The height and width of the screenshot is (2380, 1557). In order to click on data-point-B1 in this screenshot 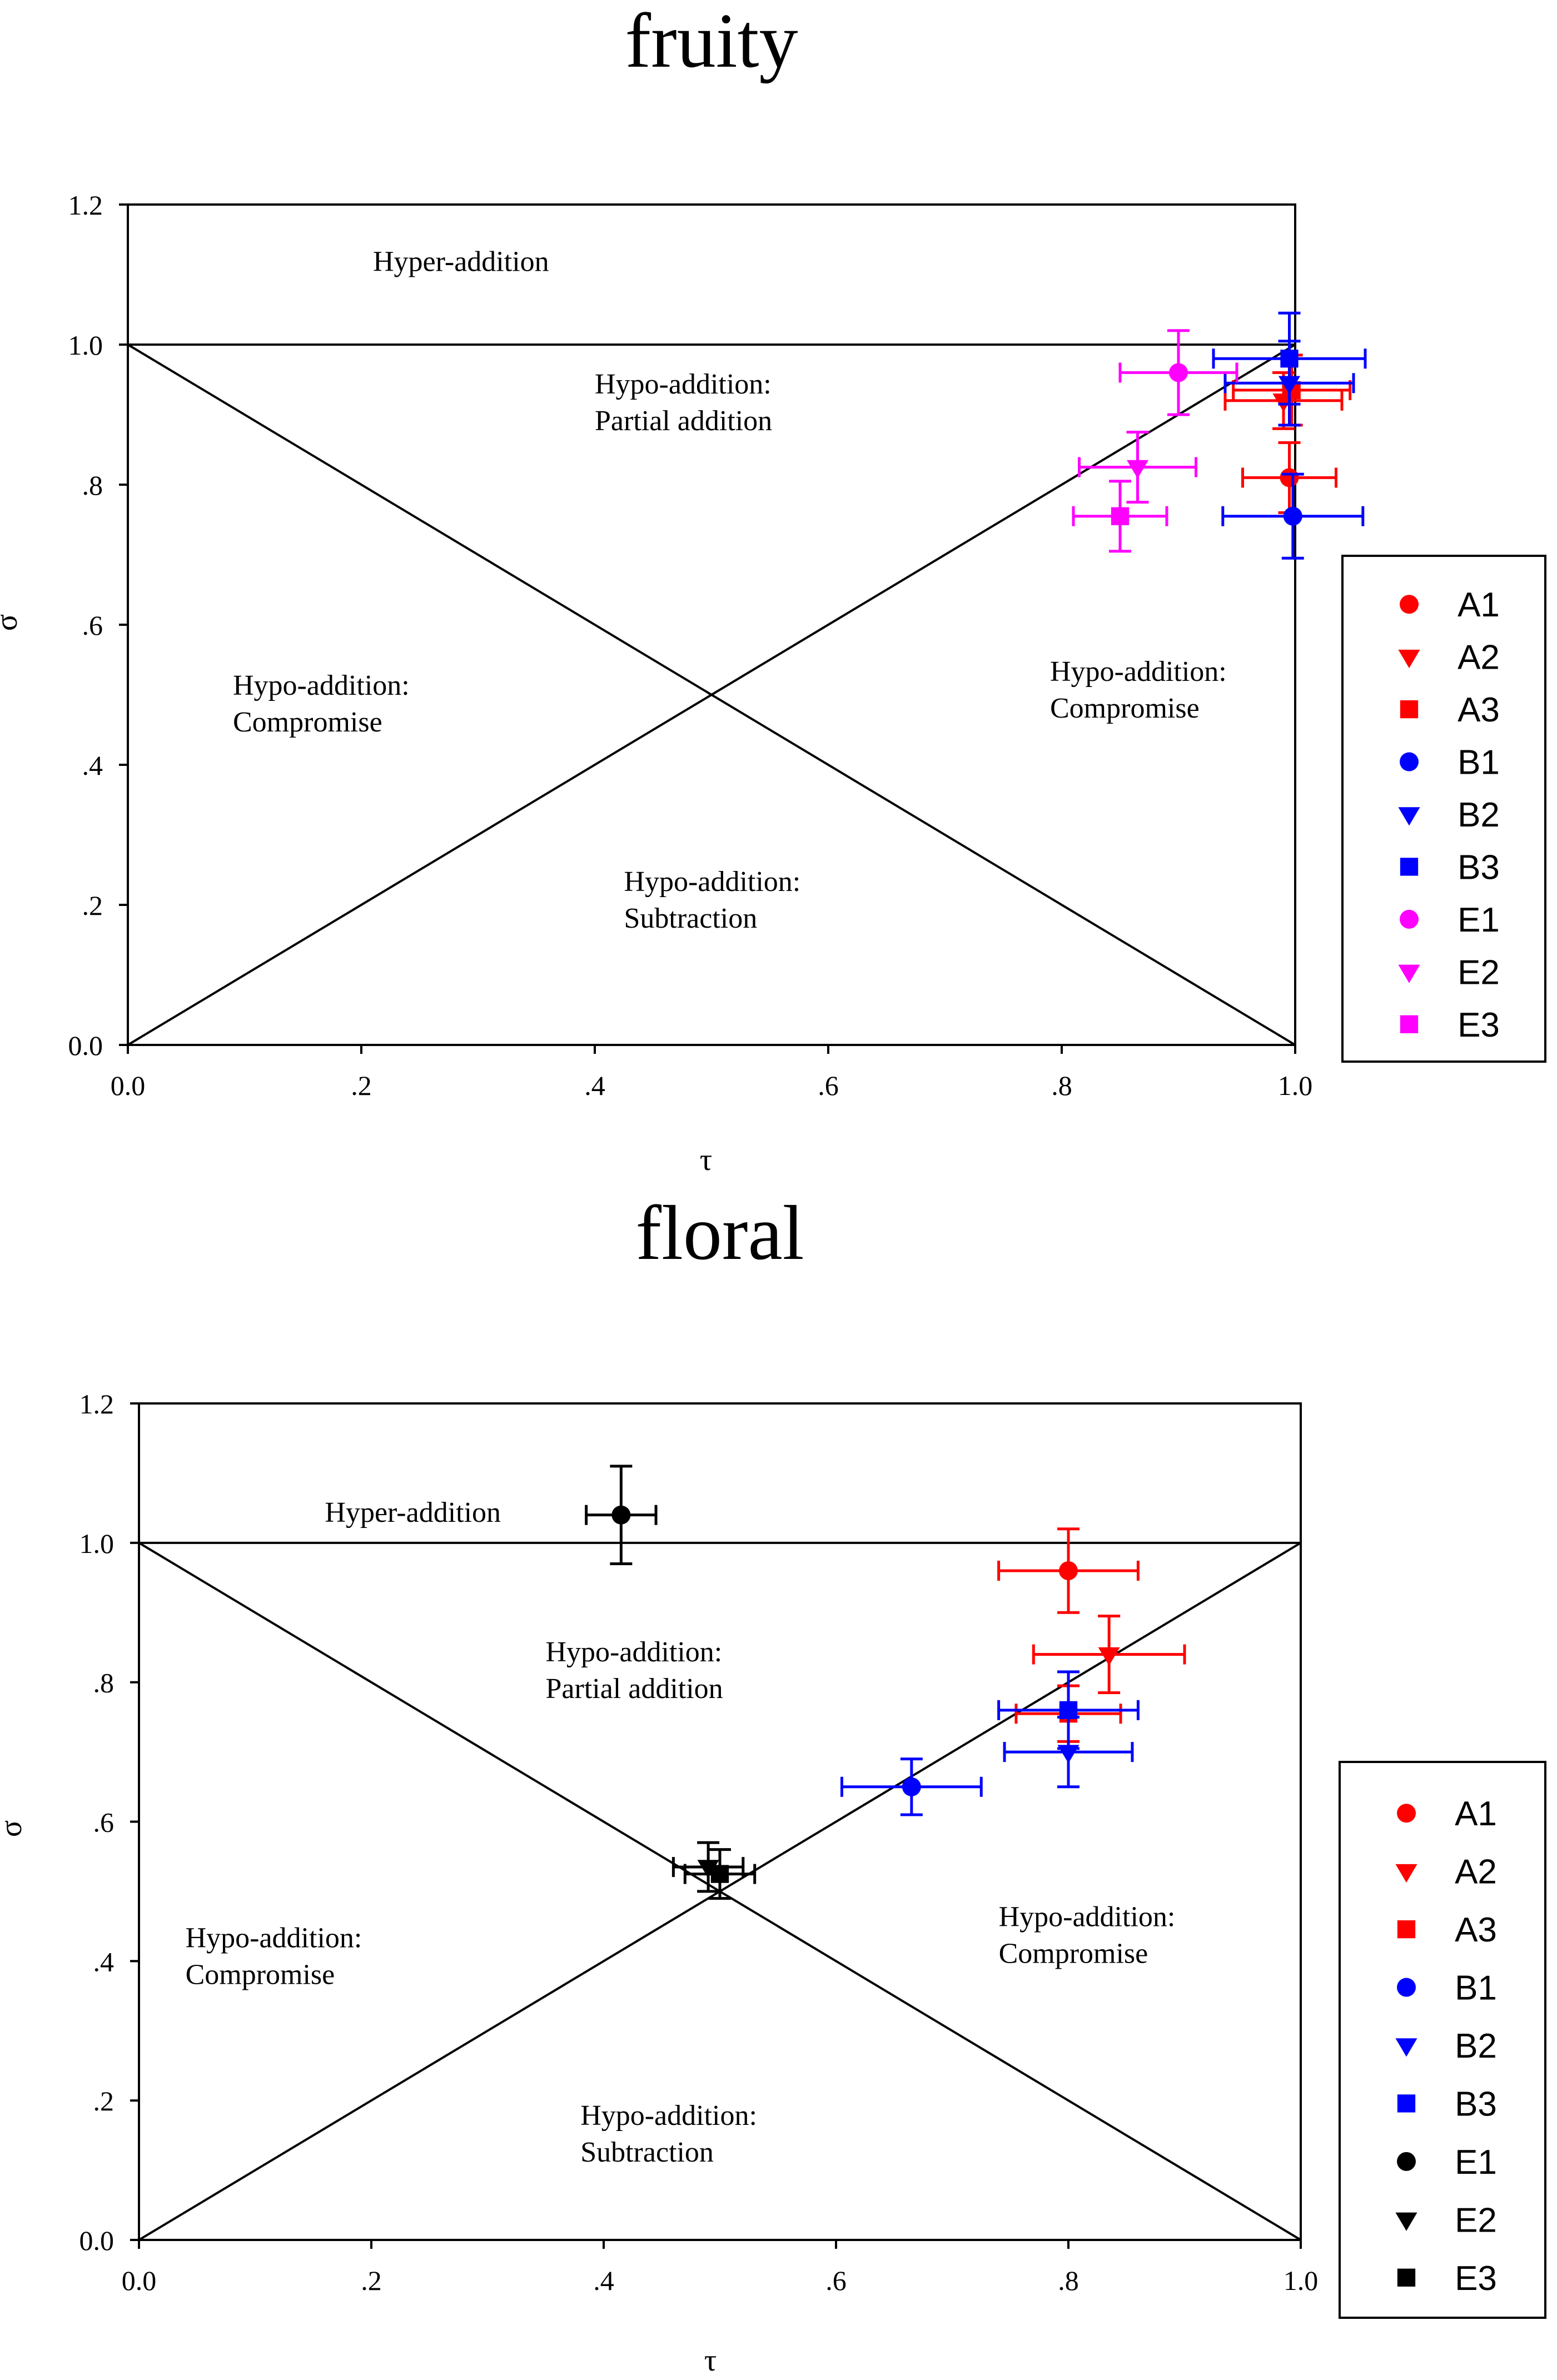, I will do `click(1293, 516)`.